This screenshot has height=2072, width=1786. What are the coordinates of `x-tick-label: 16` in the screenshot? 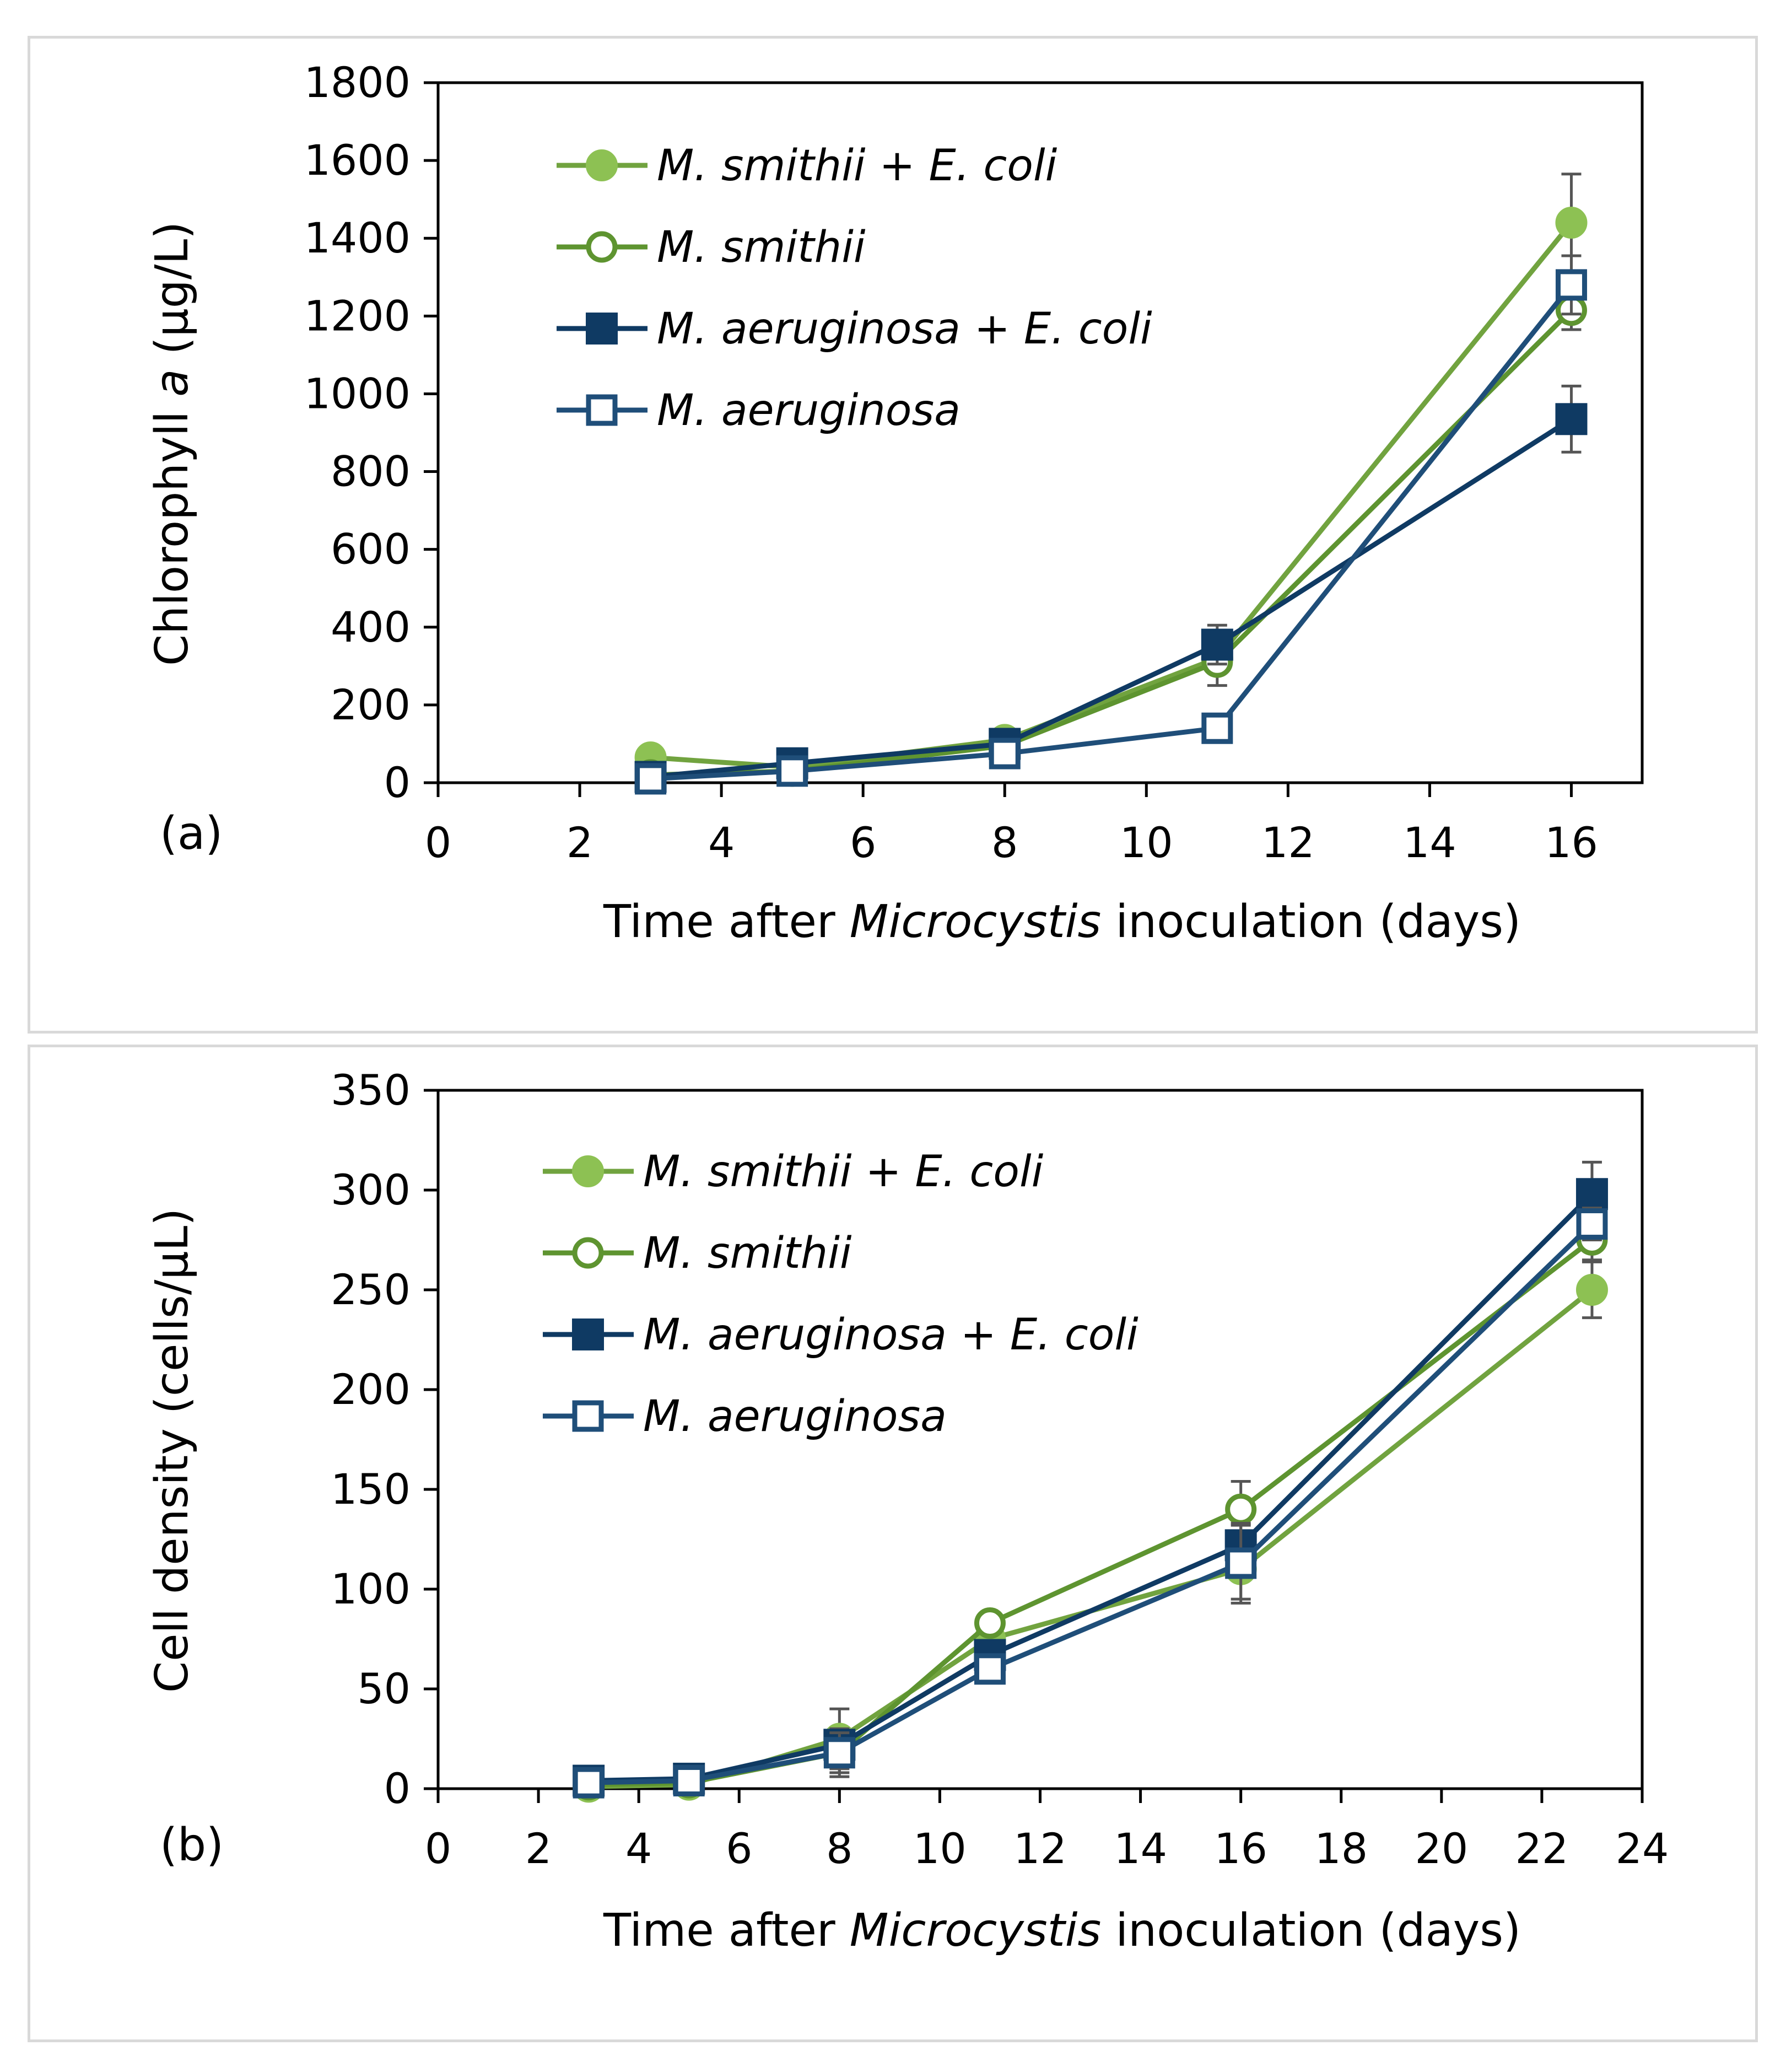 It's located at (1571, 842).